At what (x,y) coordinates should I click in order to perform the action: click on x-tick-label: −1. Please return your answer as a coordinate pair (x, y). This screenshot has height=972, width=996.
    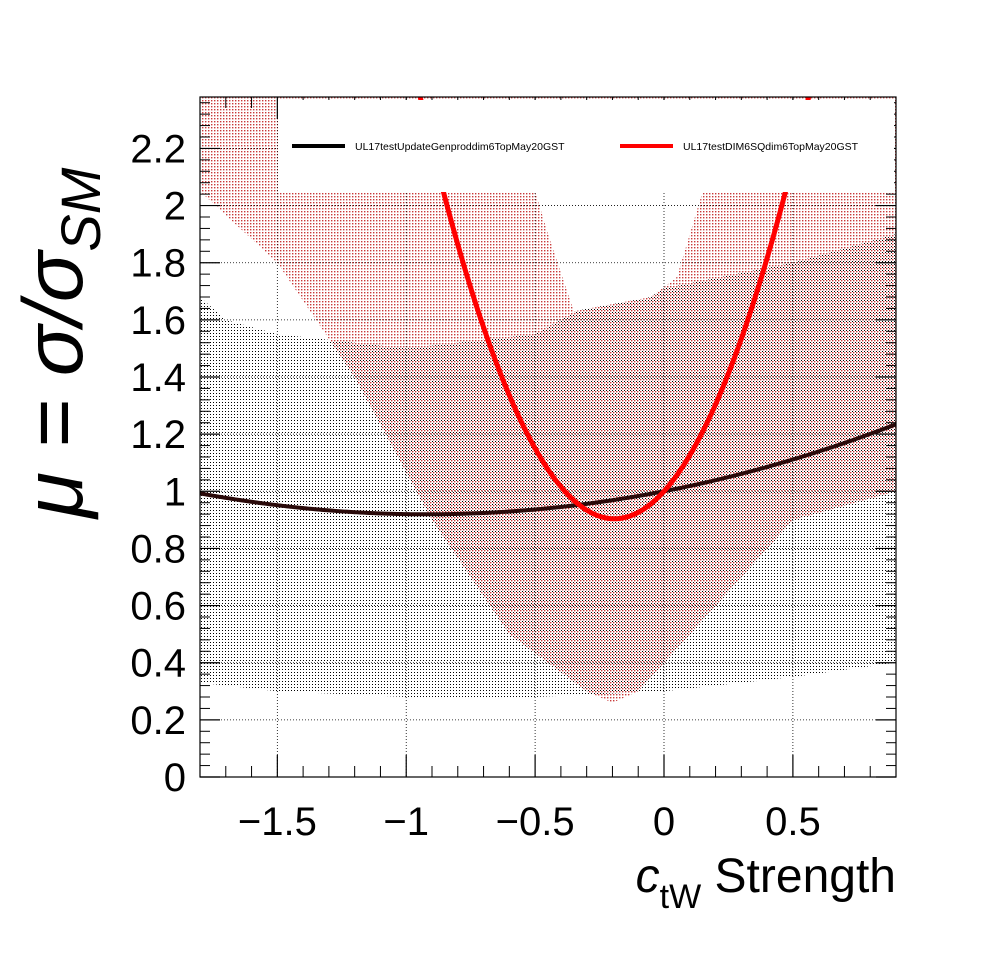
    Looking at the image, I should click on (406, 822).